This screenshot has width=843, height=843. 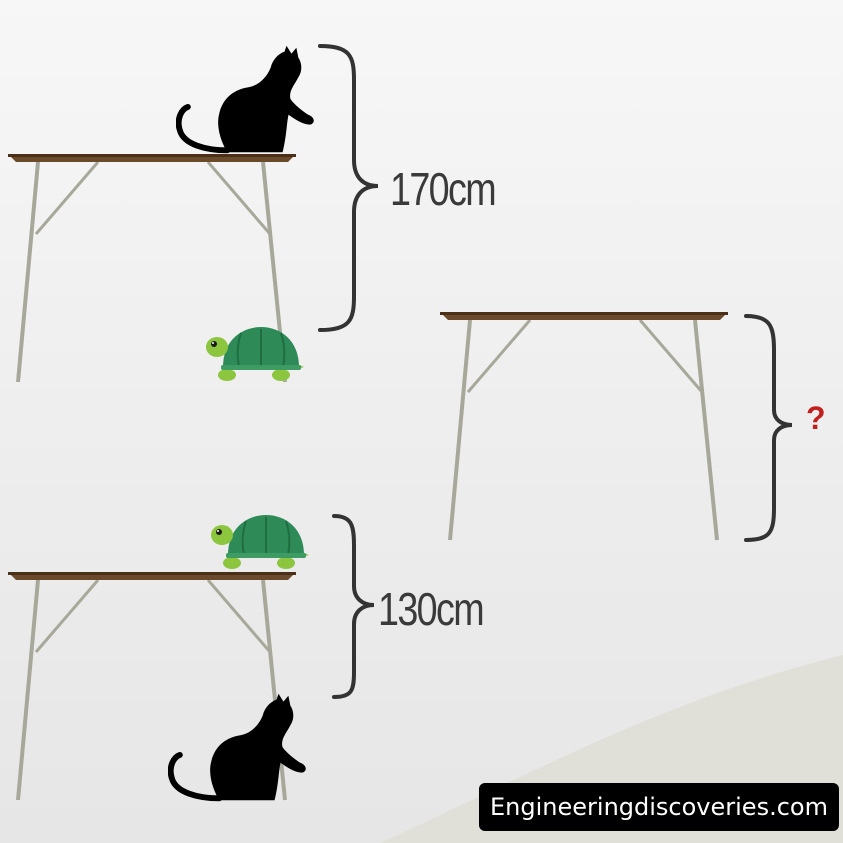 I want to click on unknown-height-label: ?, so click(x=816, y=418).